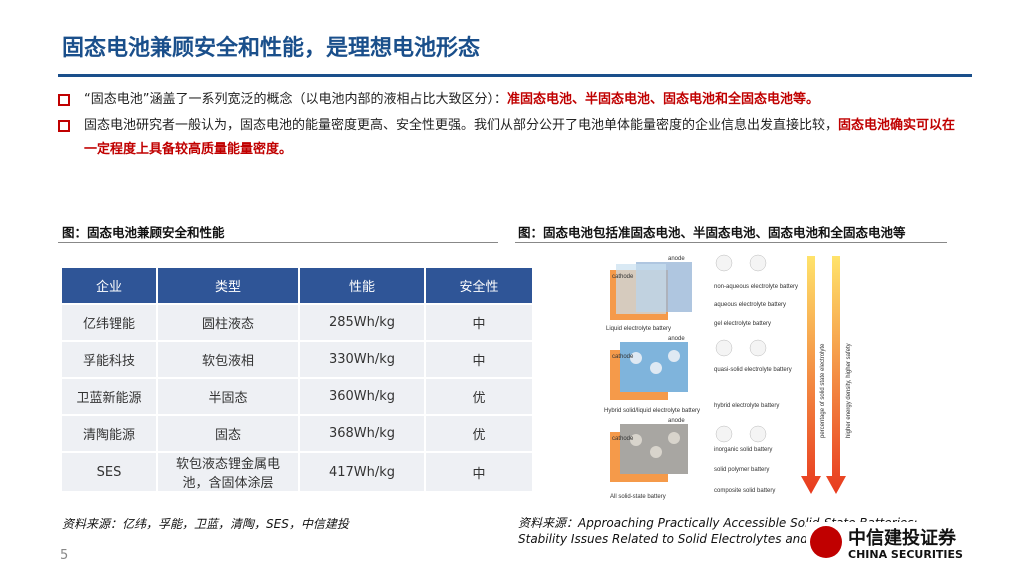 The height and width of the screenshot is (576, 1024). I want to click on label: composite solid battery, so click(744, 491).